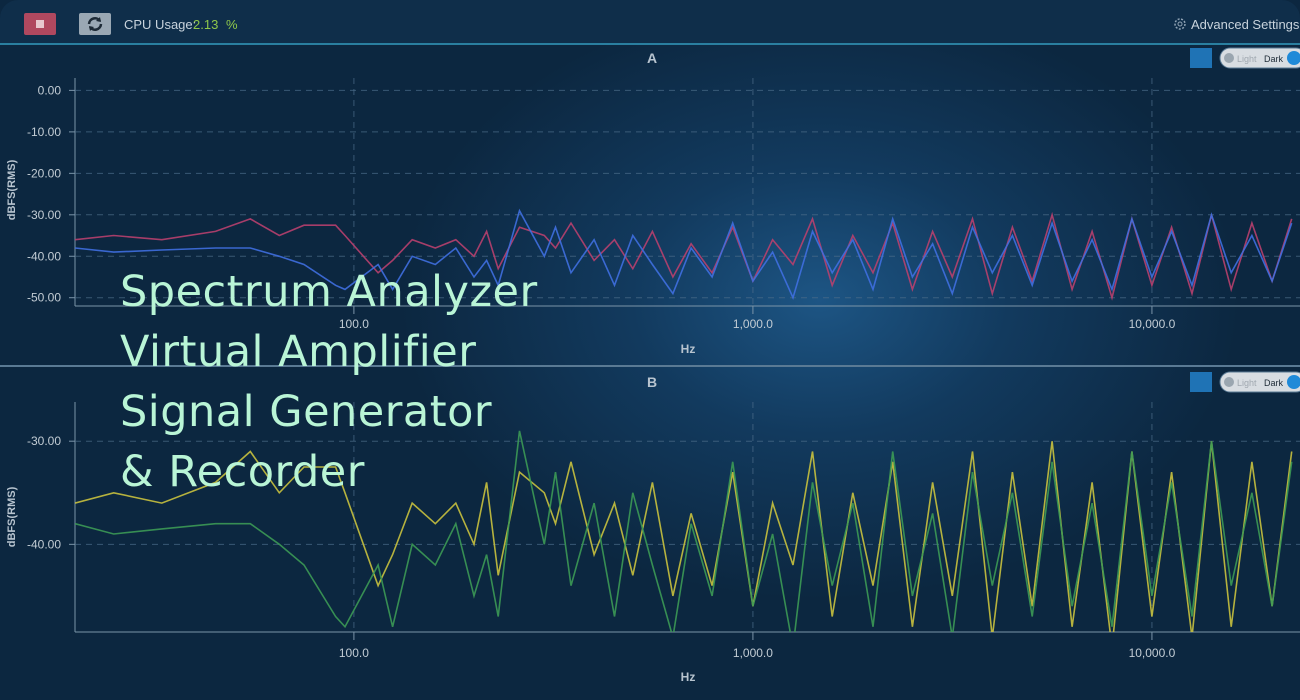 The height and width of the screenshot is (700, 1300). What do you see at coordinates (50, 90) in the screenshot?
I see `y-tick-label: 0.00` at bounding box center [50, 90].